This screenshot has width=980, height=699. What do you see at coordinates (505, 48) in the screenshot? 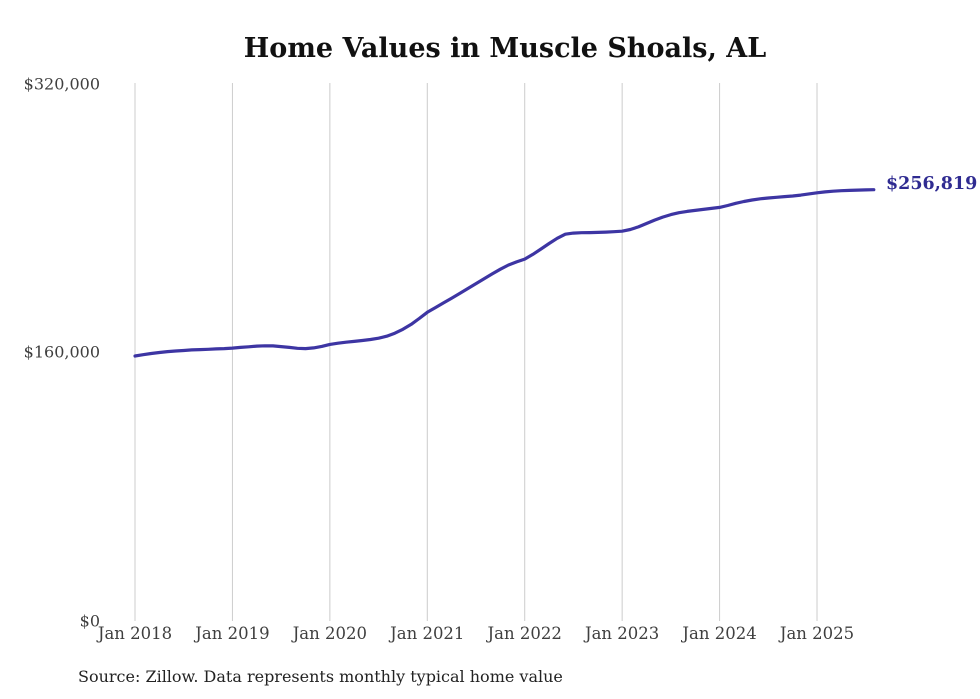
I see `chart-title: Home Values in Muscle Shoals, AL` at bounding box center [505, 48].